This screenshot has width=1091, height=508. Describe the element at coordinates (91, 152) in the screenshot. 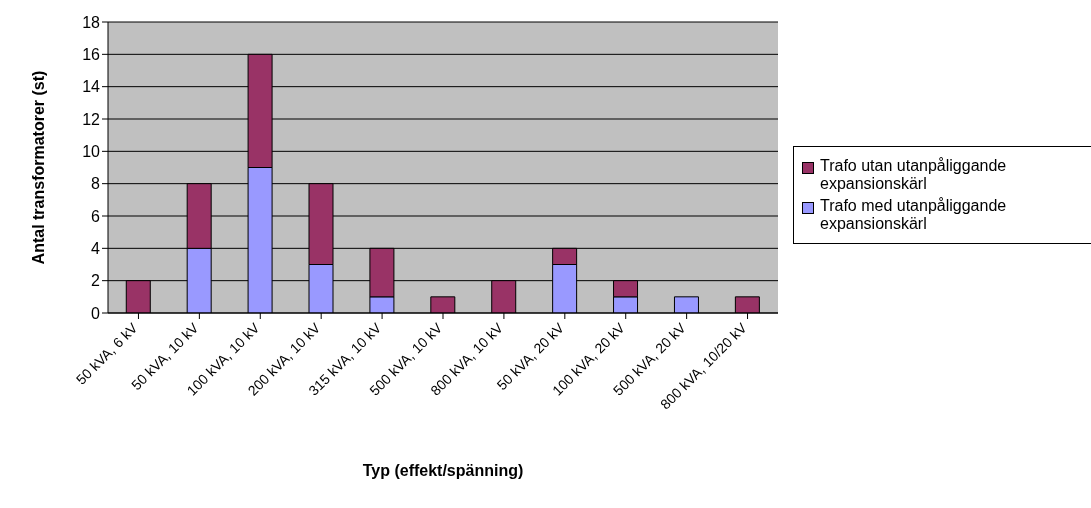

I see `y-tick-label: 10` at that location.